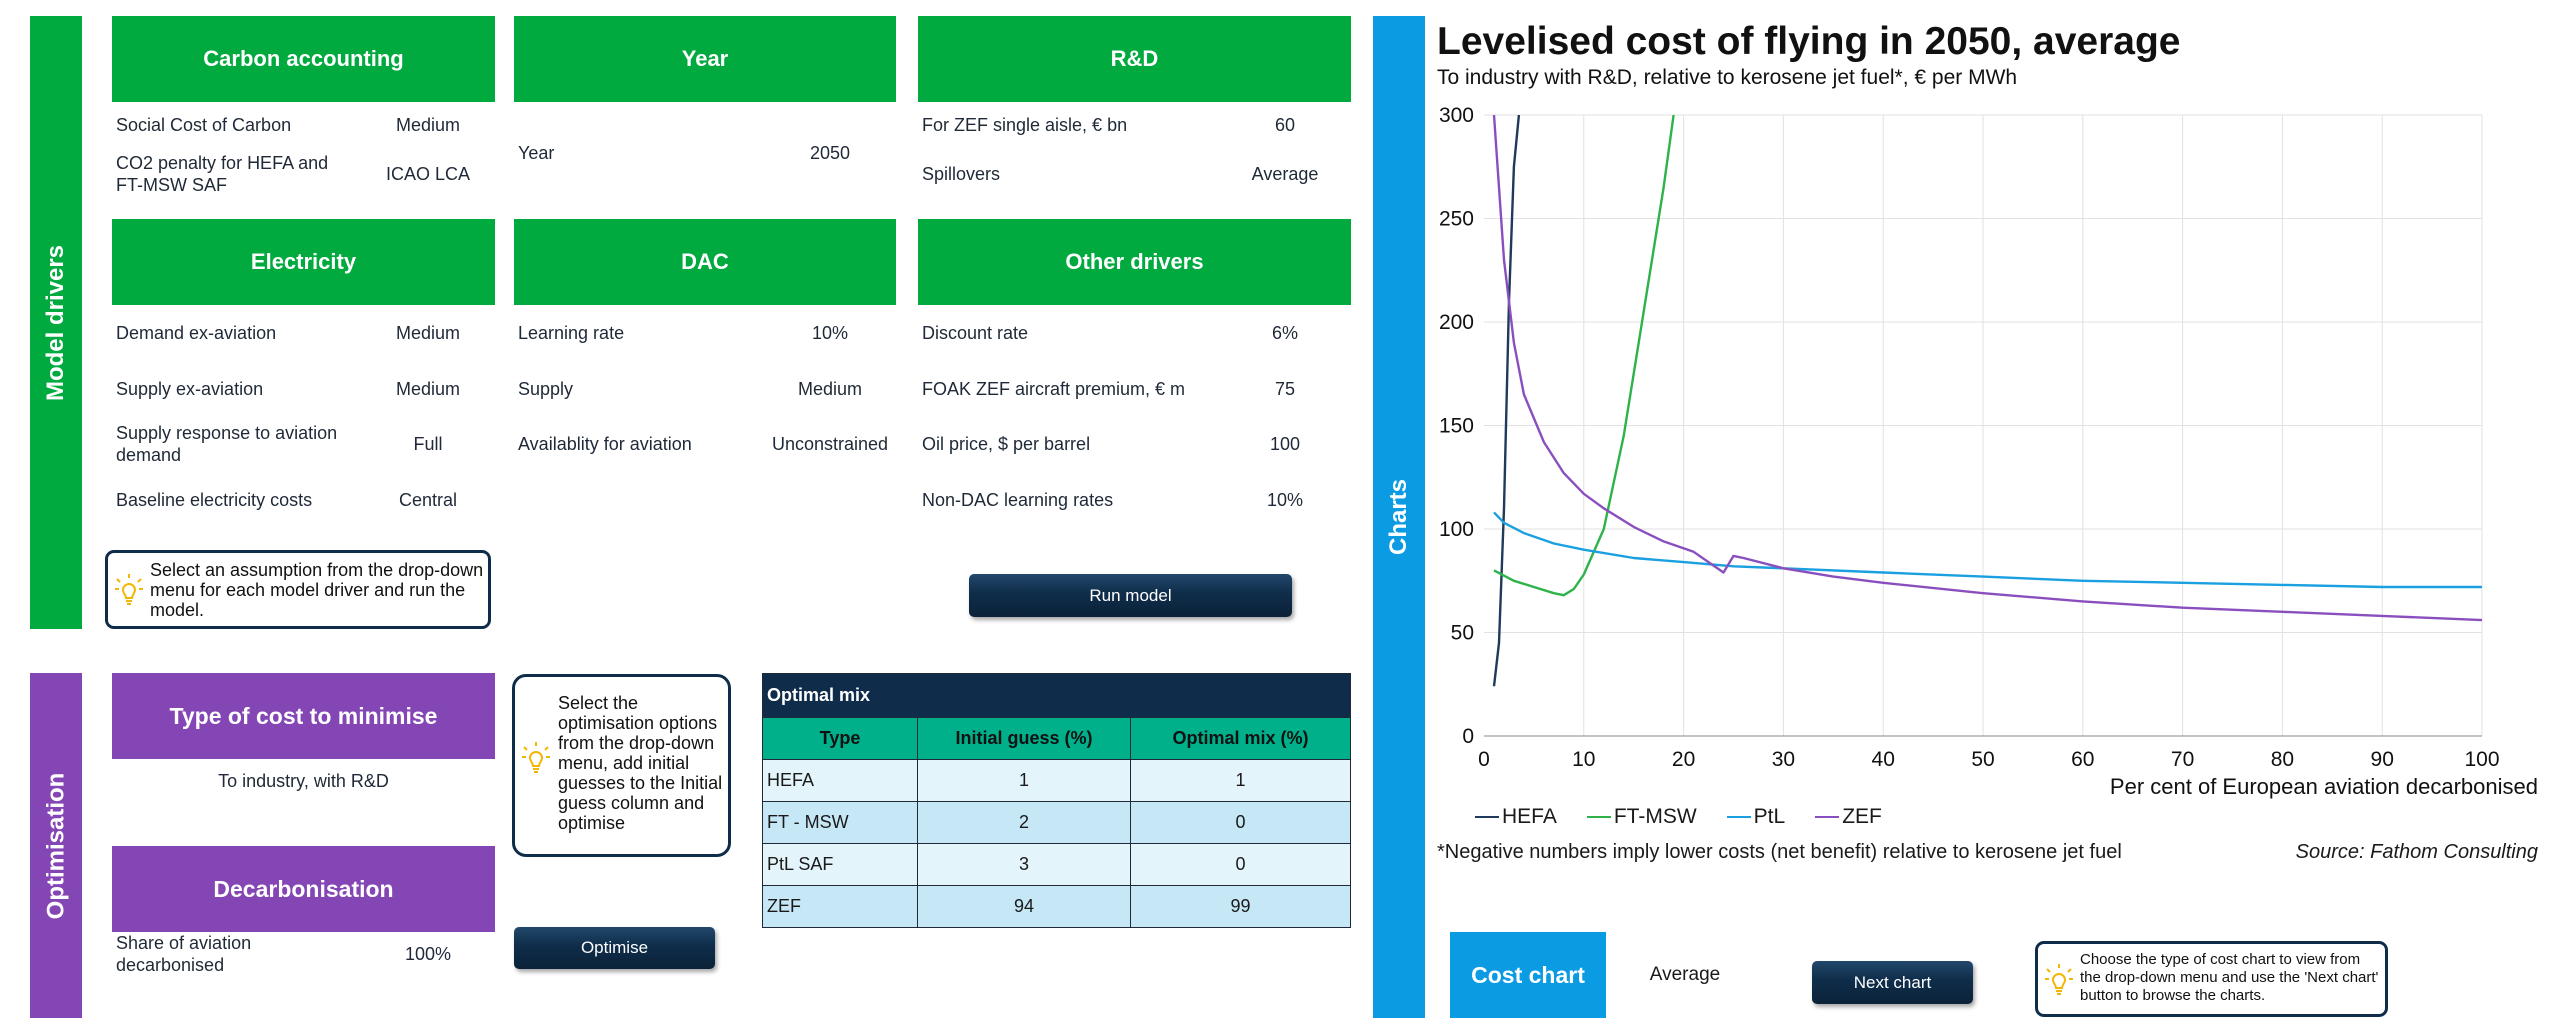  Describe the element at coordinates (840, 864) in the screenshot. I see `row-type: PtL SAF` at that location.